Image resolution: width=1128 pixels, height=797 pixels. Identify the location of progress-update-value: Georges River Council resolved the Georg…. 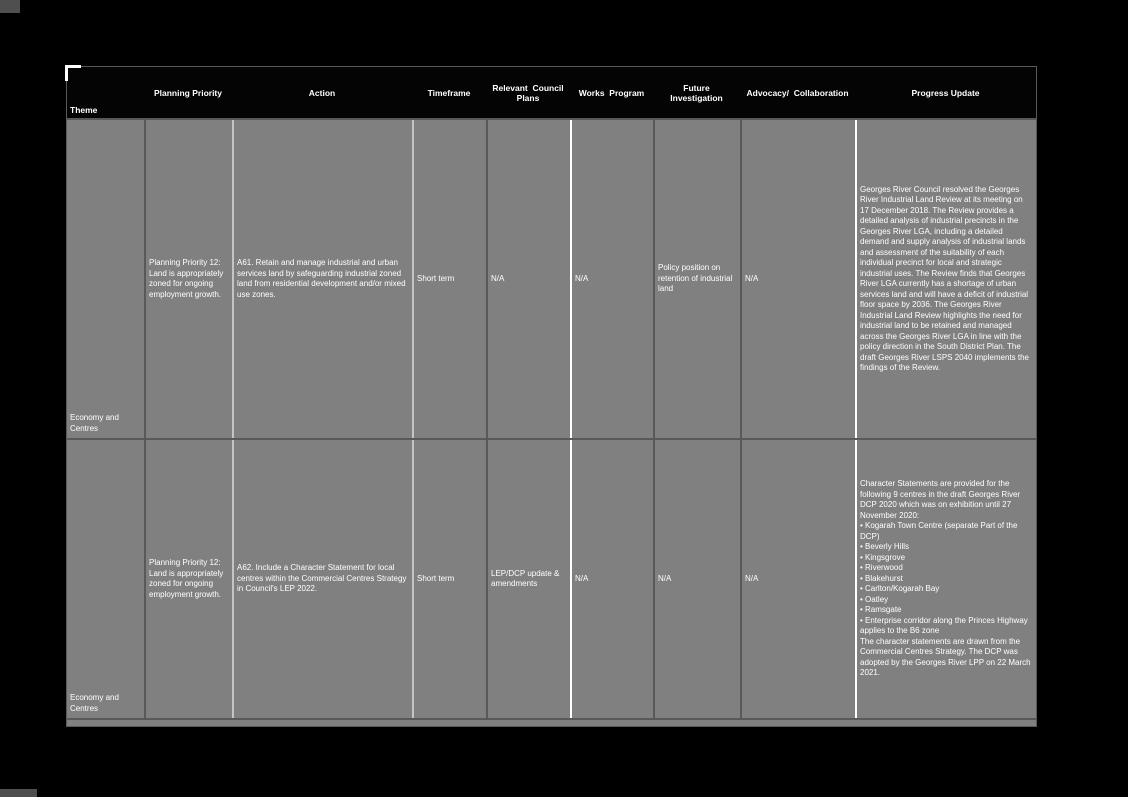
(946, 278).